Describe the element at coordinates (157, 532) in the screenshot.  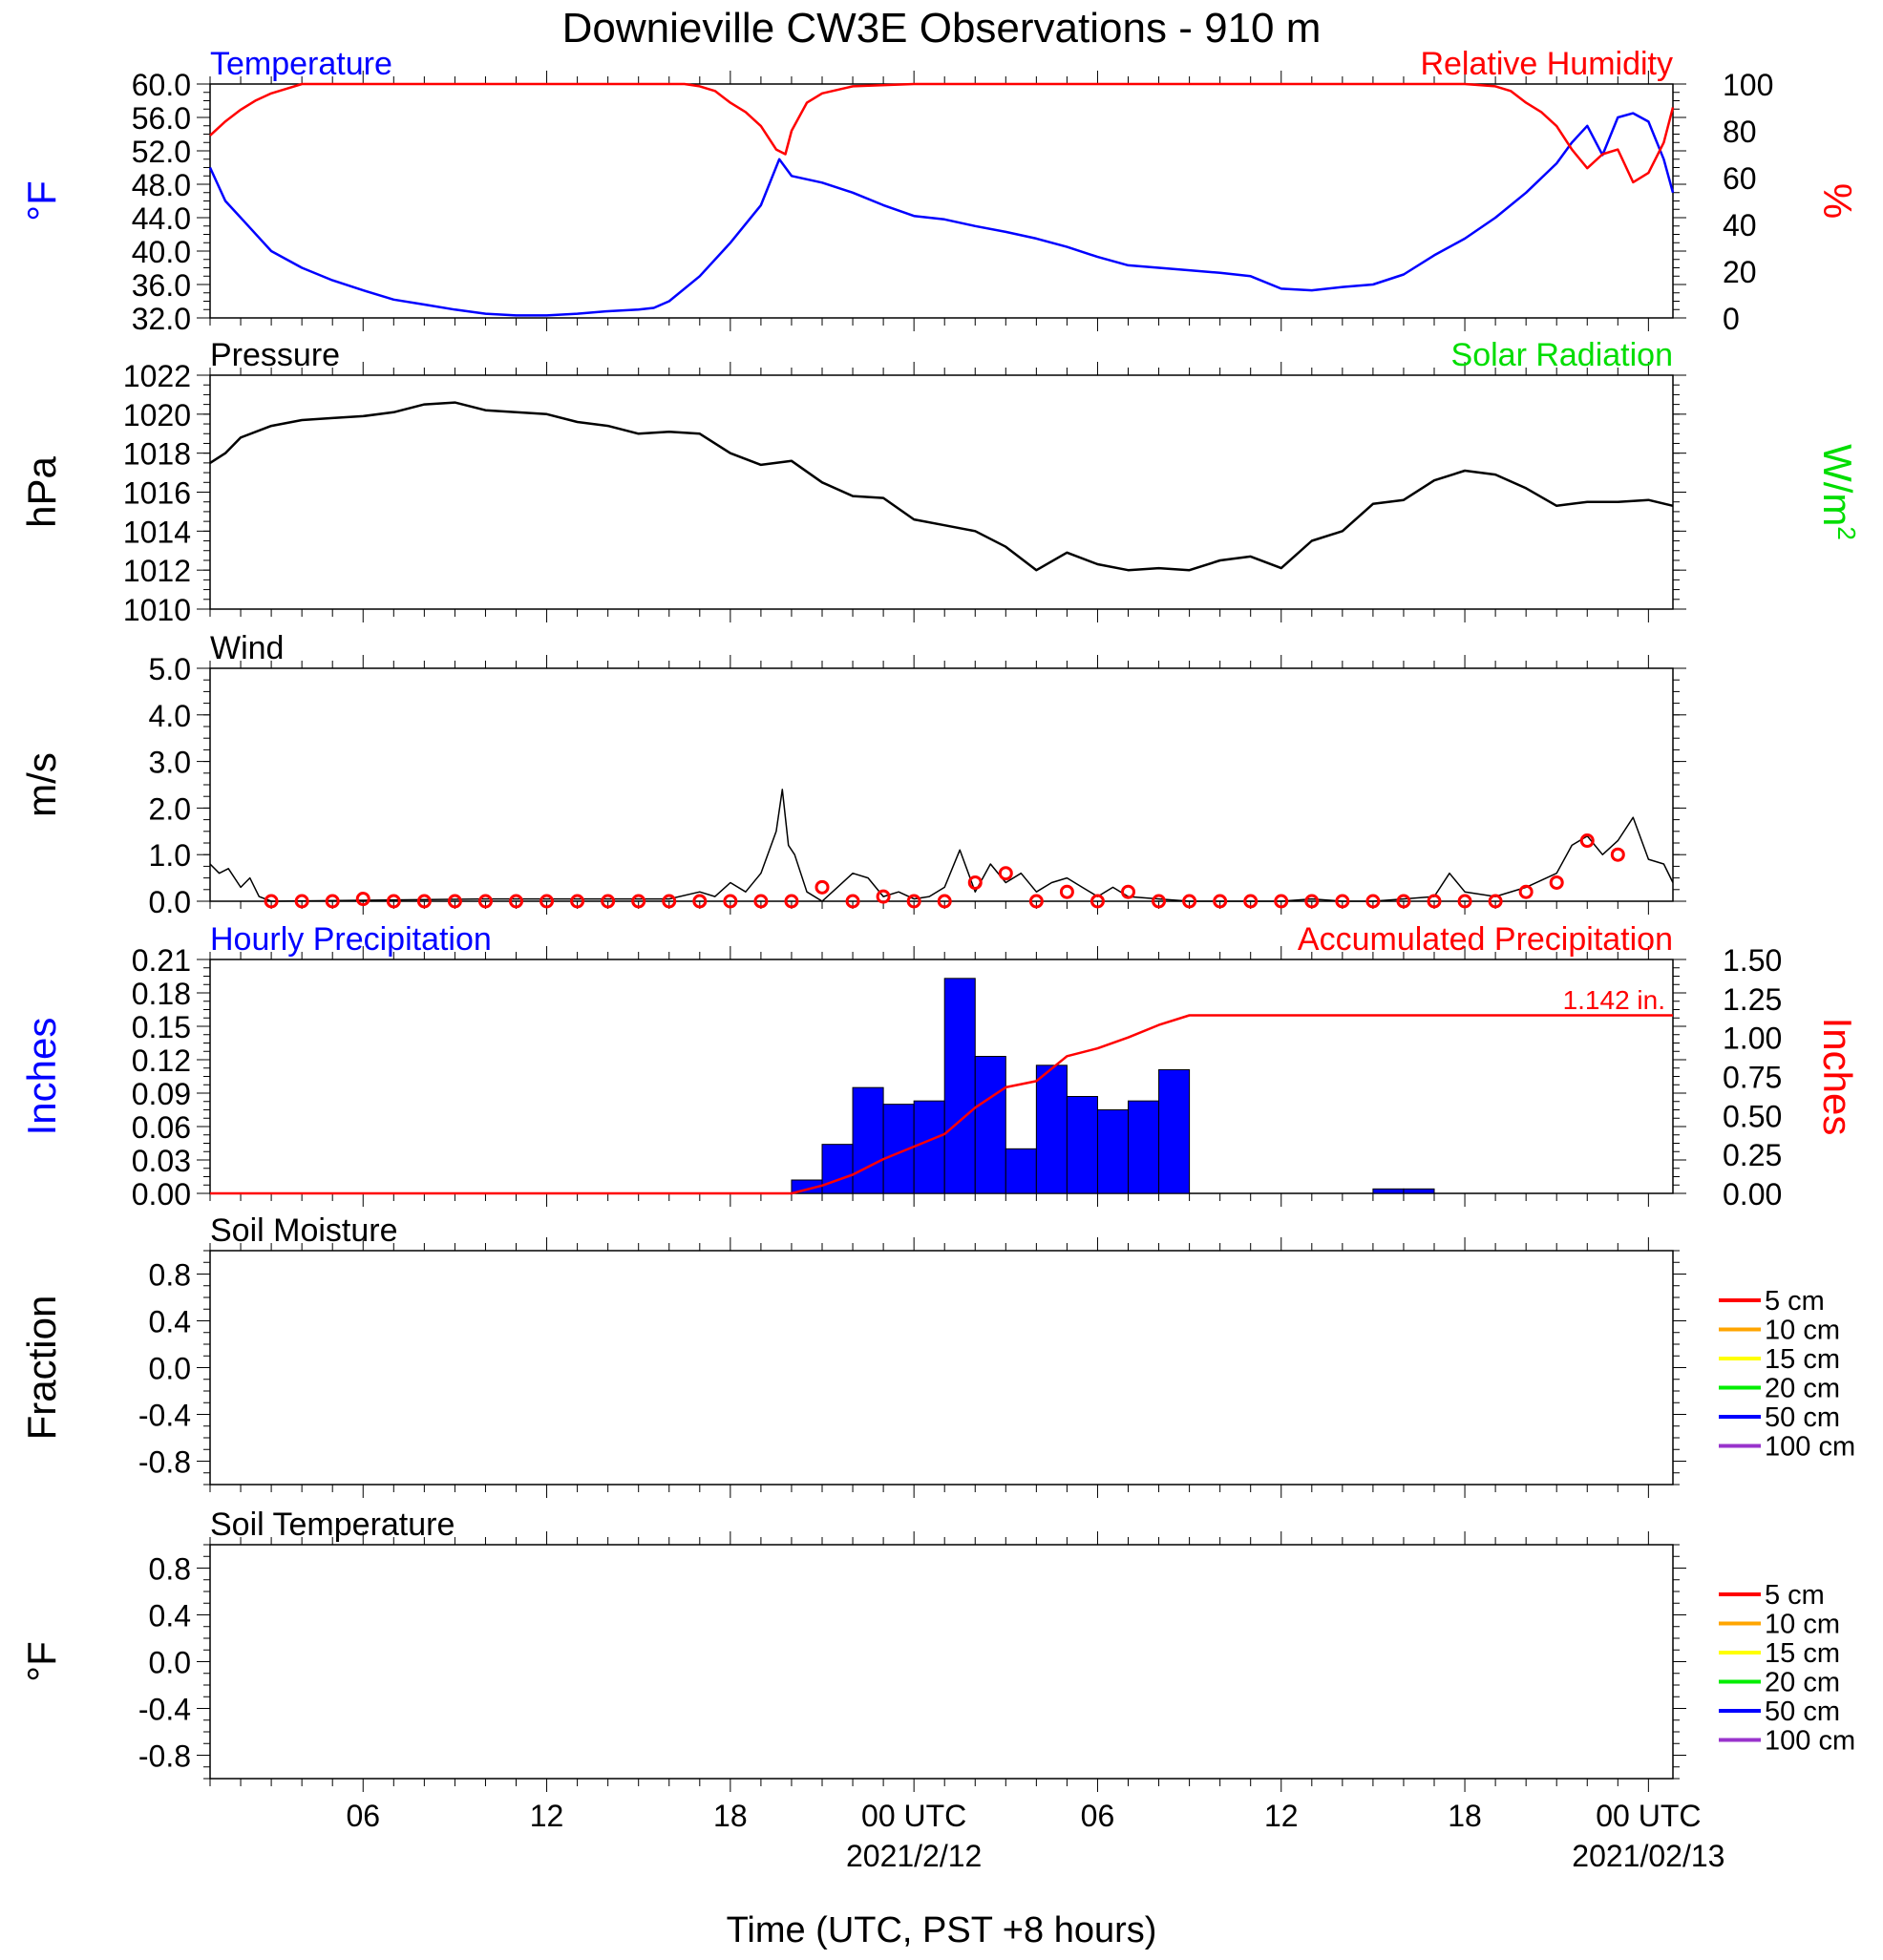
I see `y-tick-label: 1014` at that location.